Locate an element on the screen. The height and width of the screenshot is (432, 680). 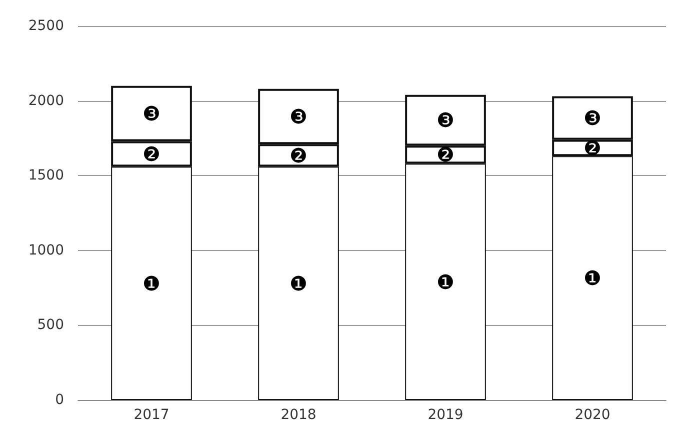
y-tick-label: 2500 is located at coordinates (46, 26).